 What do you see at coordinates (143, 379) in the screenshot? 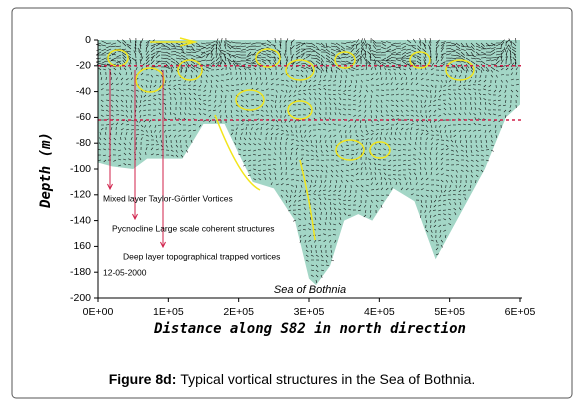
I see `caption-label: Figure 8d:` at bounding box center [143, 379].